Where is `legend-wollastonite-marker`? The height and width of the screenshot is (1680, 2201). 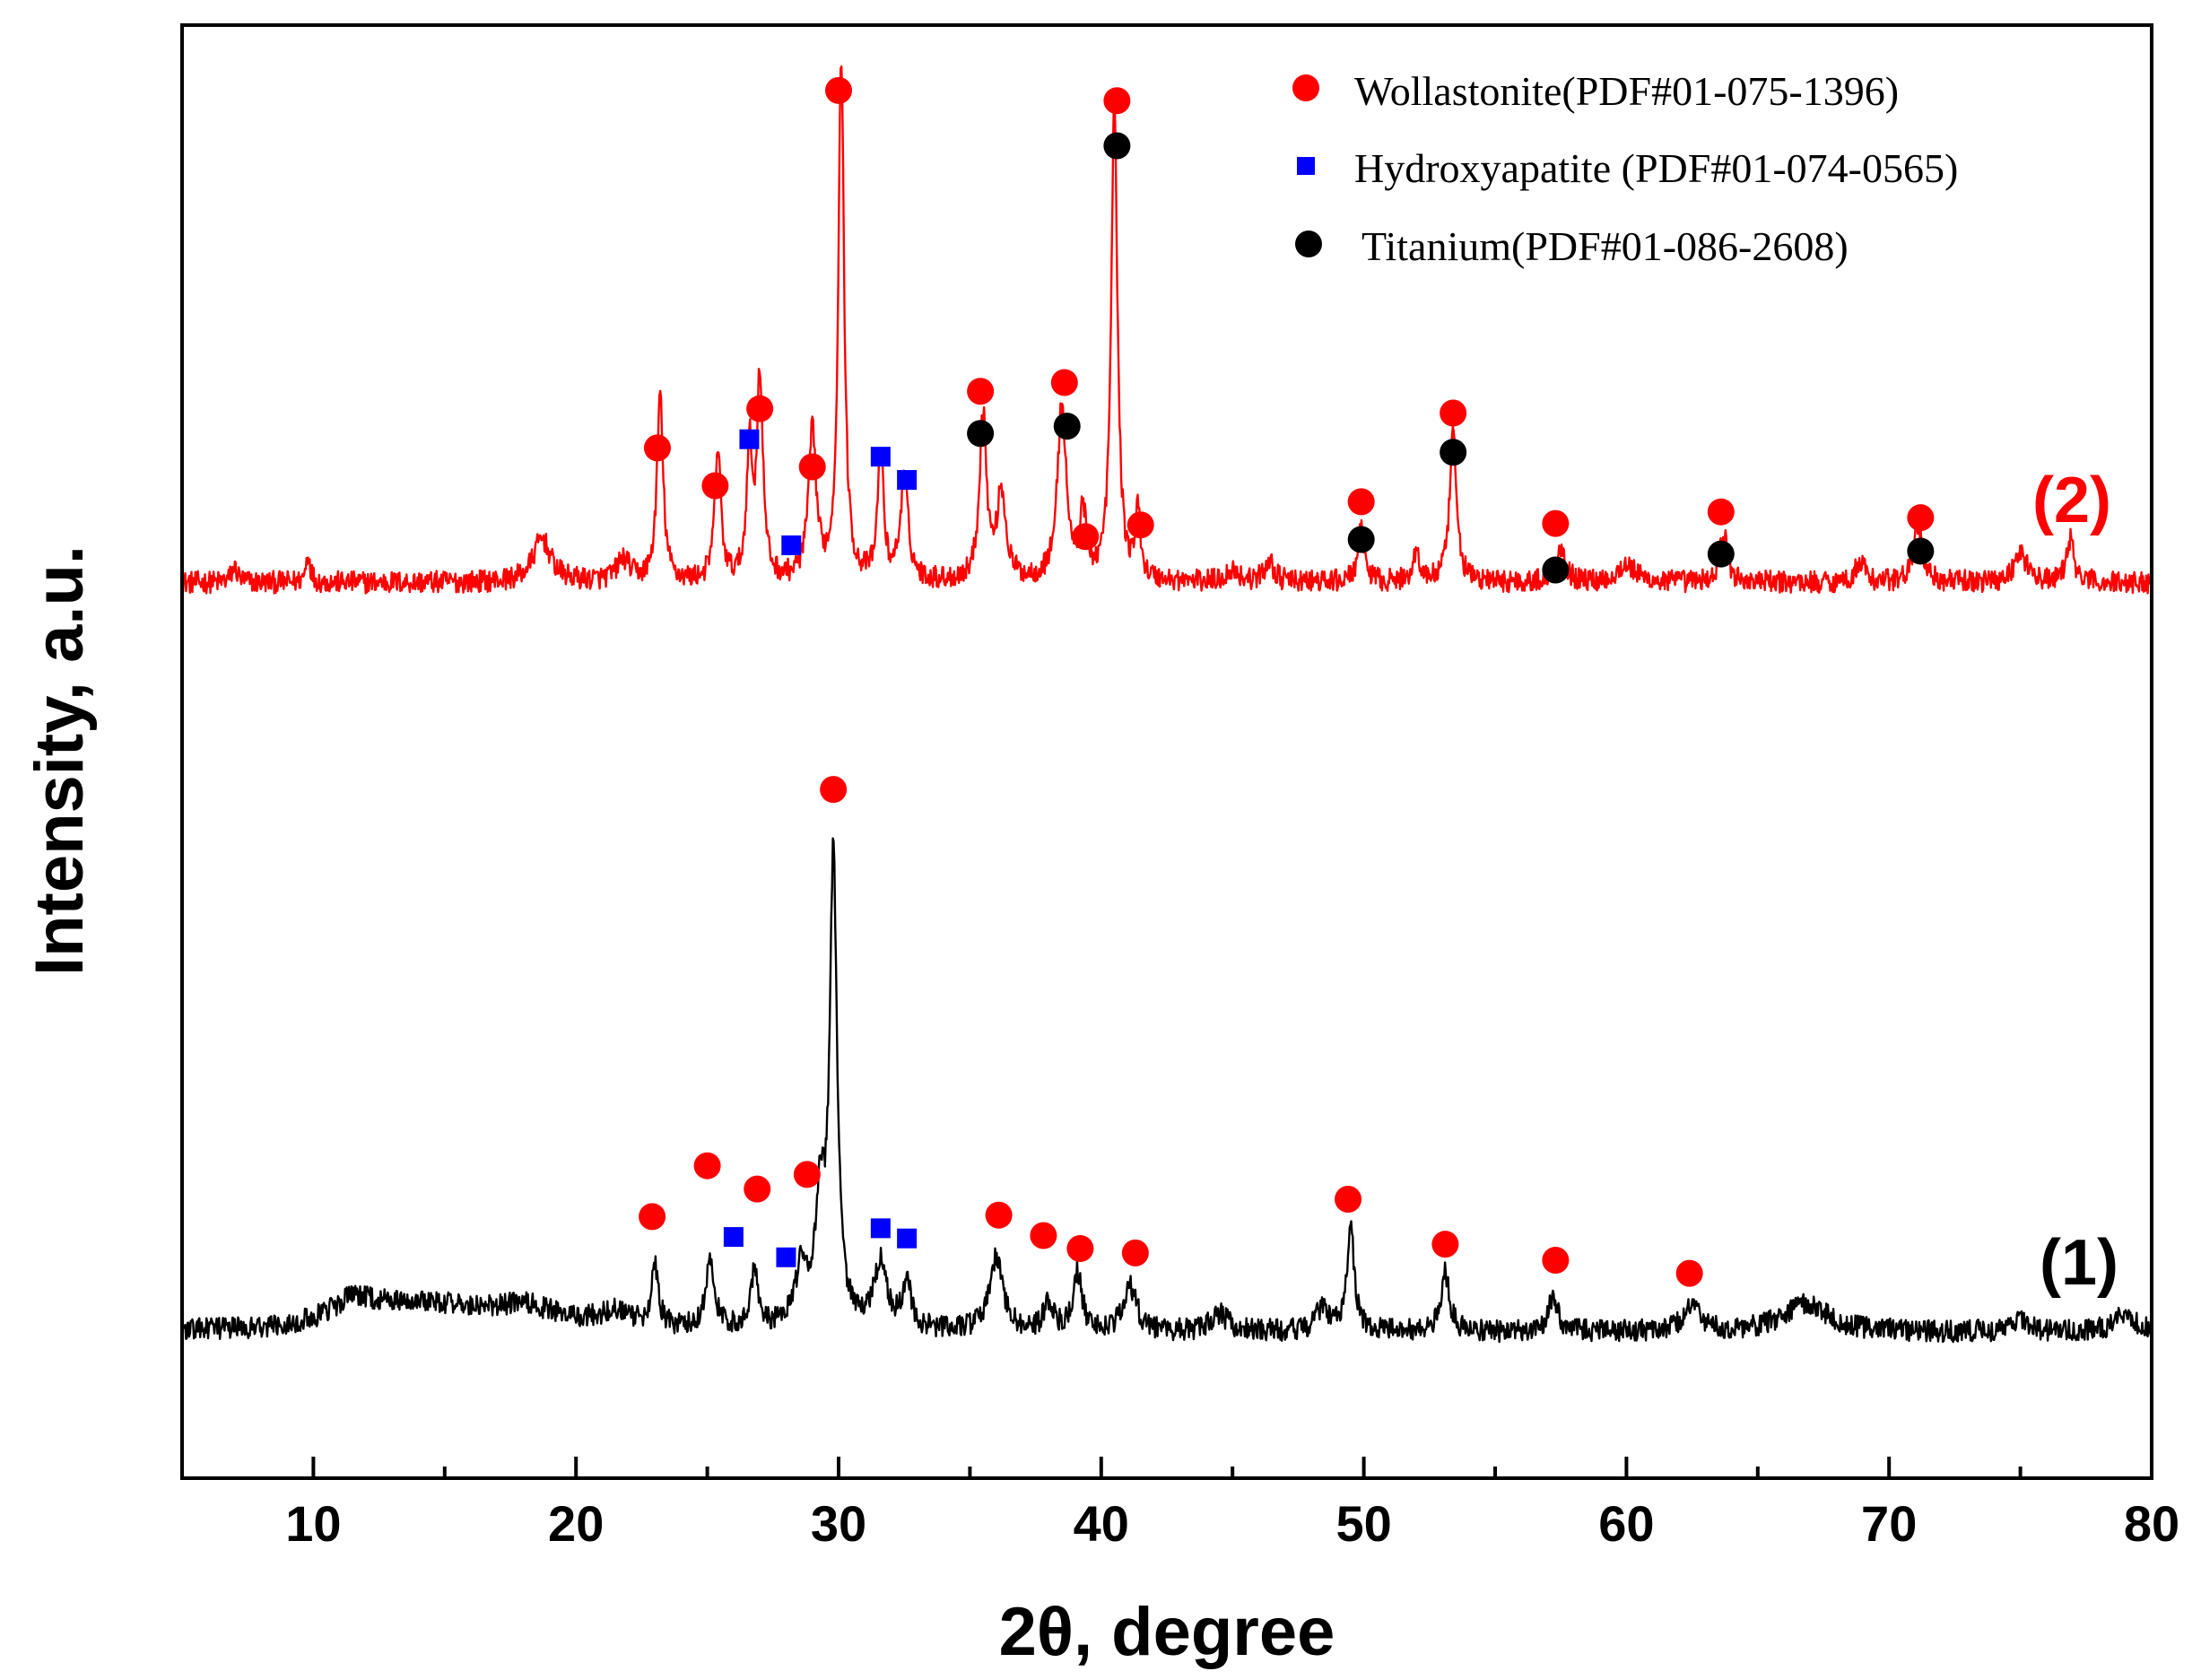
legend-wollastonite-marker is located at coordinates (1305, 88).